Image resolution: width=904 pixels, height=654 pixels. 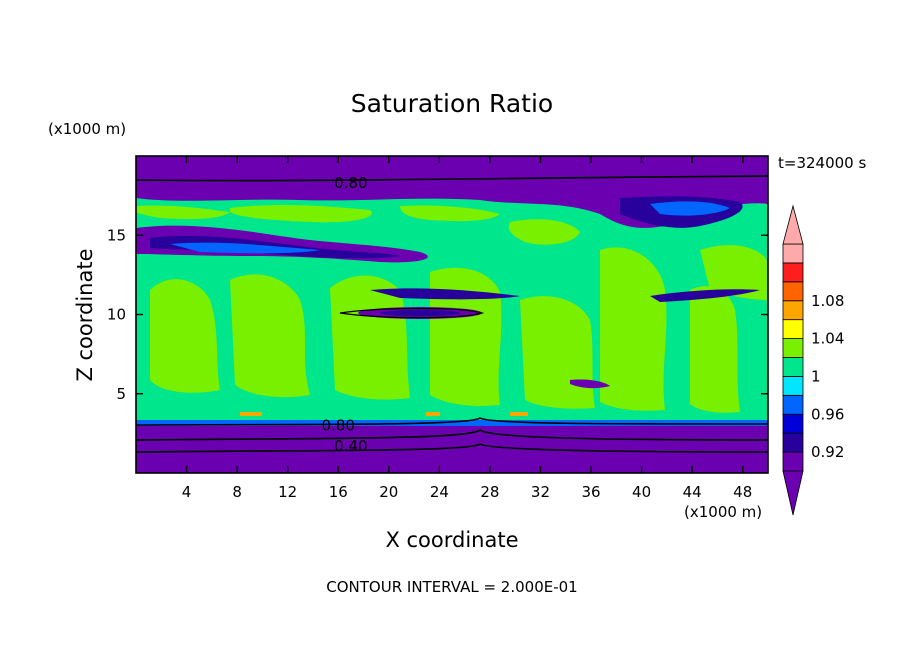 I want to click on x-tick-label: 20, so click(x=388, y=492).